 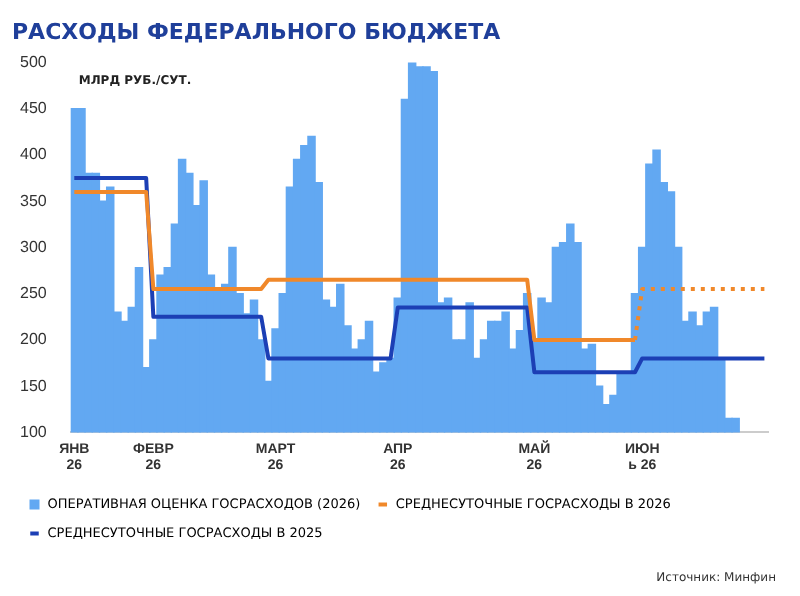 I want to click on y-tick-label: 150, so click(x=33, y=385).